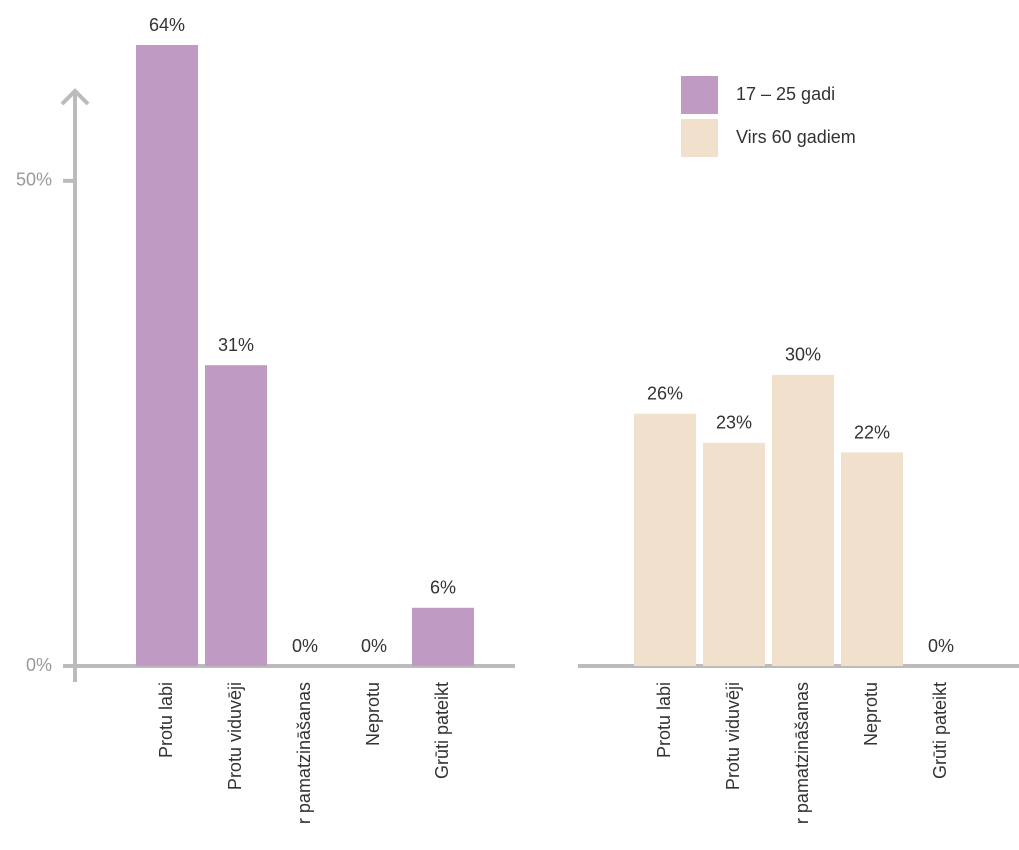 The height and width of the screenshot is (850, 1019). I want to click on value-label: 64%, so click(167, 25).